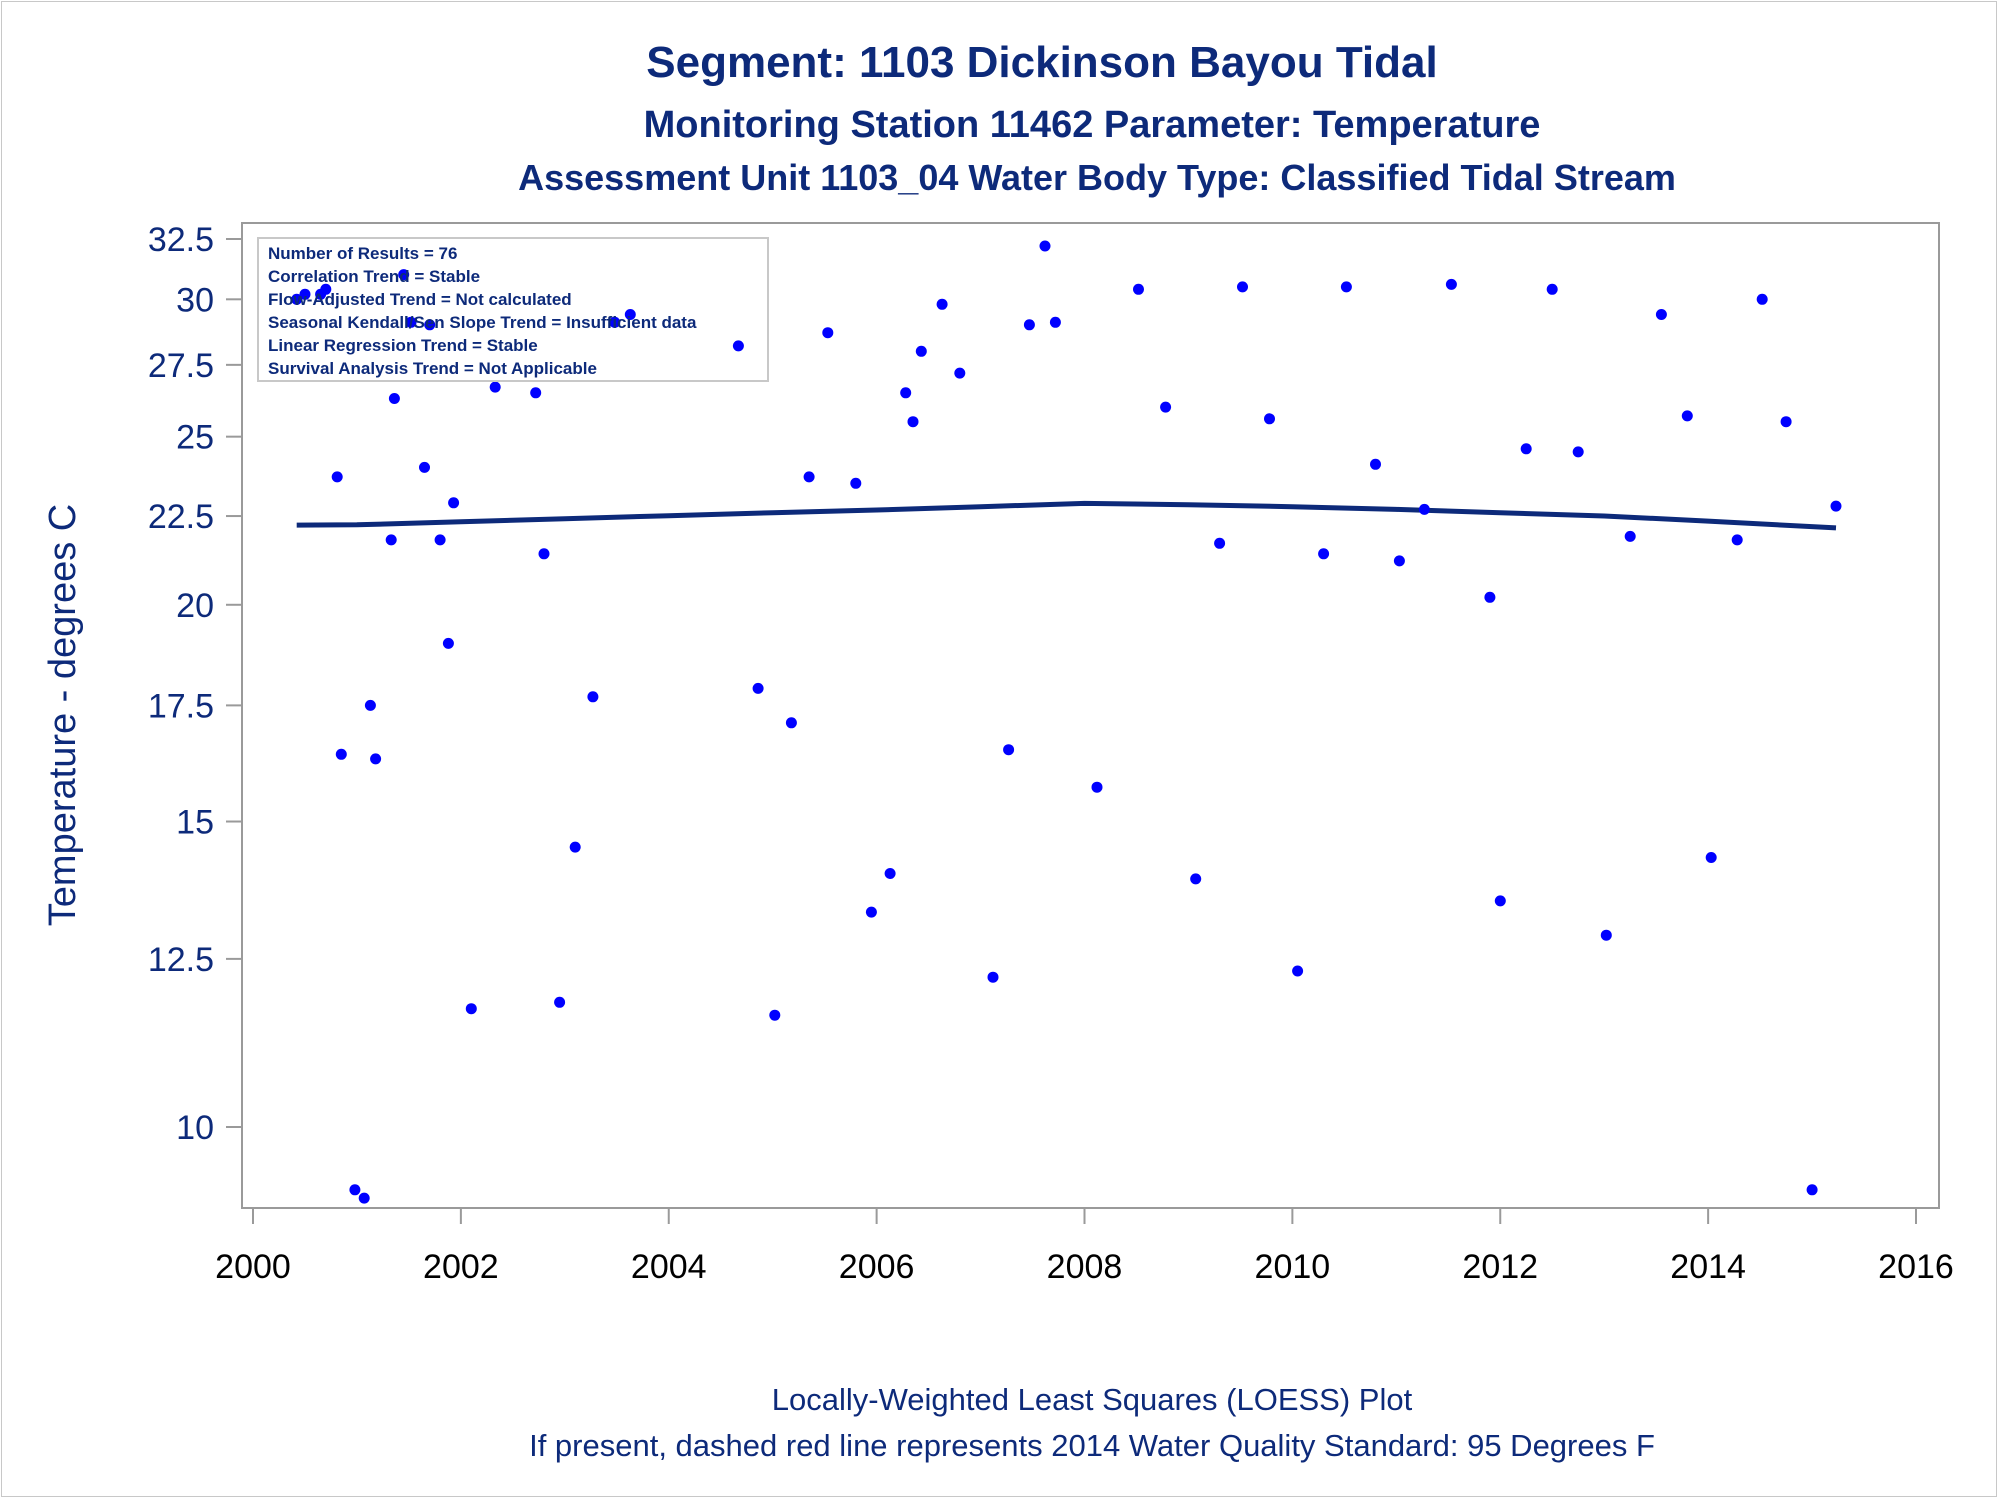 This screenshot has height=1500, width=2000. Describe the element at coordinates (1293, 1267) in the screenshot. I see `x-tick-label: 2010` at that location.